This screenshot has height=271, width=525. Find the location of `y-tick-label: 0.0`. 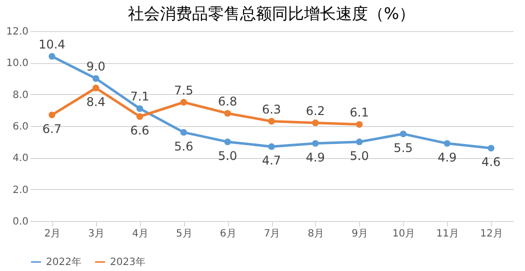

y-tick-label: 0.0 is located at coordinates (20, 222).